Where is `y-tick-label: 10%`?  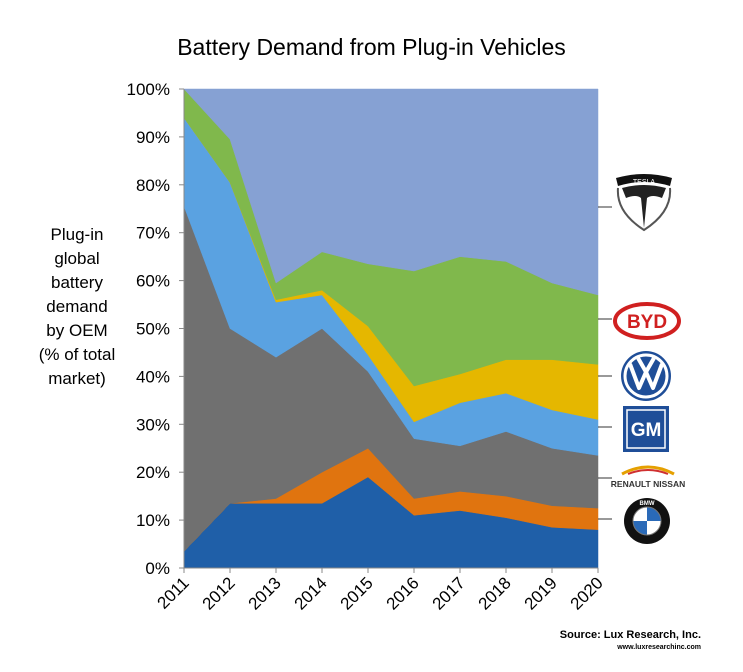 y-tick-label: 10% is located at coordinates (153, 520).